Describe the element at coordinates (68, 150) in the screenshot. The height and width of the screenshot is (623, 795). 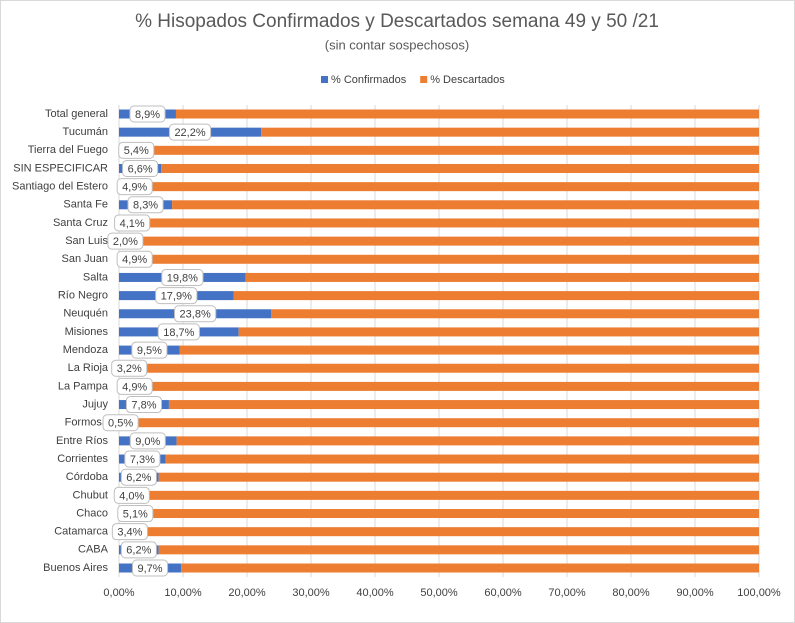
I see `y-tick-label: Tierra del Fuego` at that location.